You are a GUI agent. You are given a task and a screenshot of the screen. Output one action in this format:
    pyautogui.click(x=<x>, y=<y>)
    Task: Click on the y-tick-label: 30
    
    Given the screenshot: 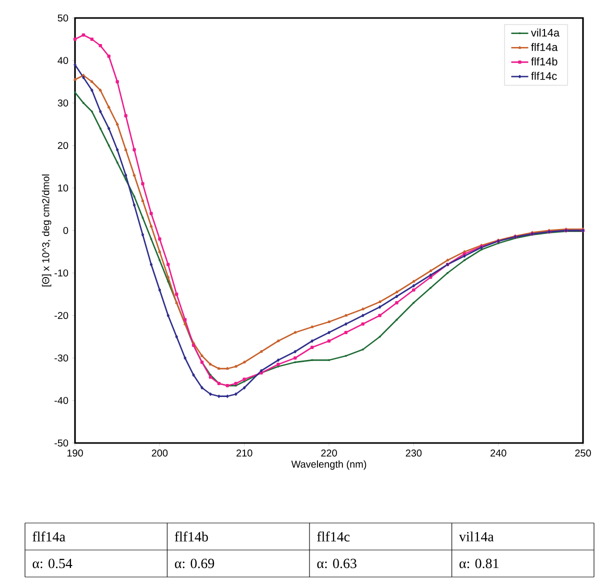 What is the action you would take?
    pyautogui.click(x=63, y=103)
    